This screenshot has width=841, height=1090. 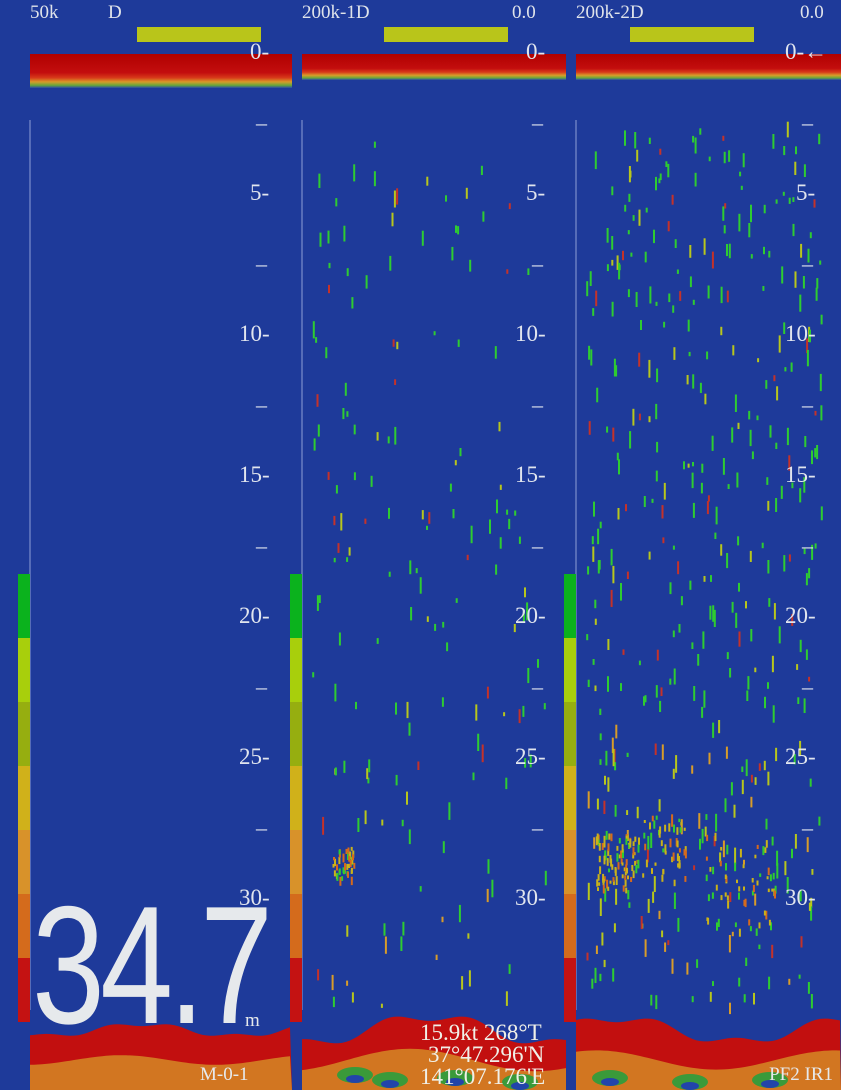 What do you see at coordinates (800, 333) in the screenshot?
I see `depth-tick-label: 10-` at bounding box center [800, 333].